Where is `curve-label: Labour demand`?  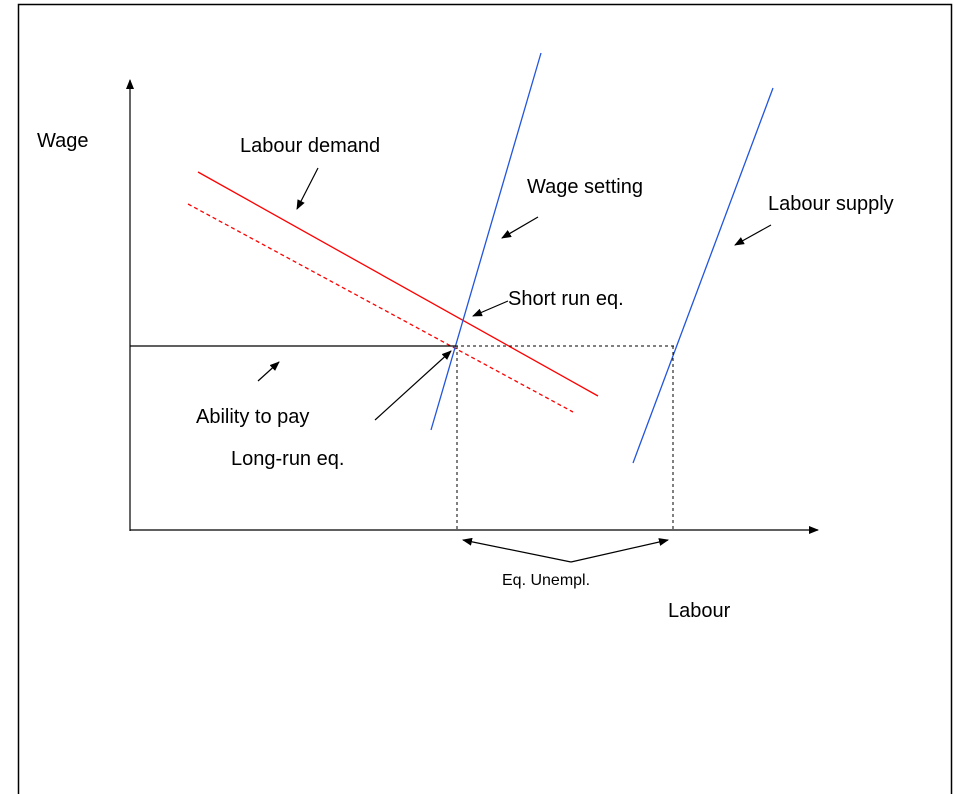
curve-label: Labour demand is located at coordinates (310, 146).